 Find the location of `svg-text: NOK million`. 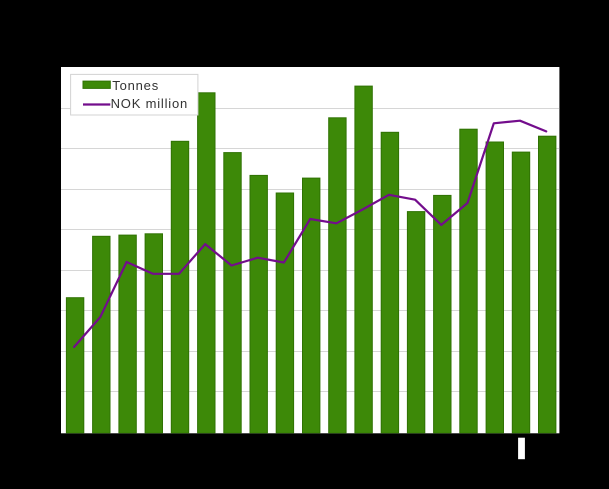

svg-text: NOK million is located at coordinates (149, 103).